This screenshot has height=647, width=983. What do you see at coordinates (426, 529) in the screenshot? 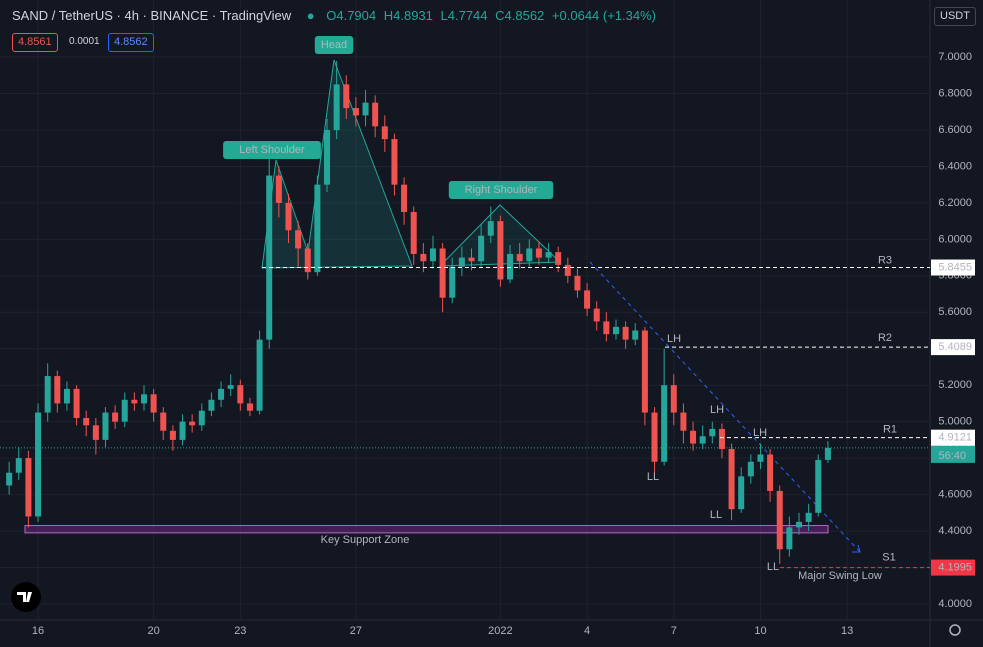
I see `support-zone` at bounding box center [426, 529].